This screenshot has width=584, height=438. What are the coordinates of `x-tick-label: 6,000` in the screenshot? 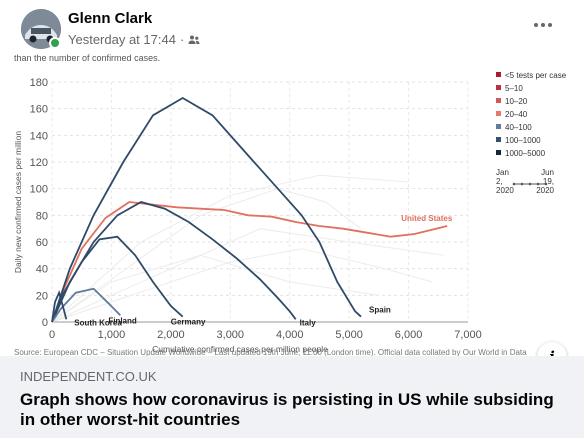 It's located at (409, 335).